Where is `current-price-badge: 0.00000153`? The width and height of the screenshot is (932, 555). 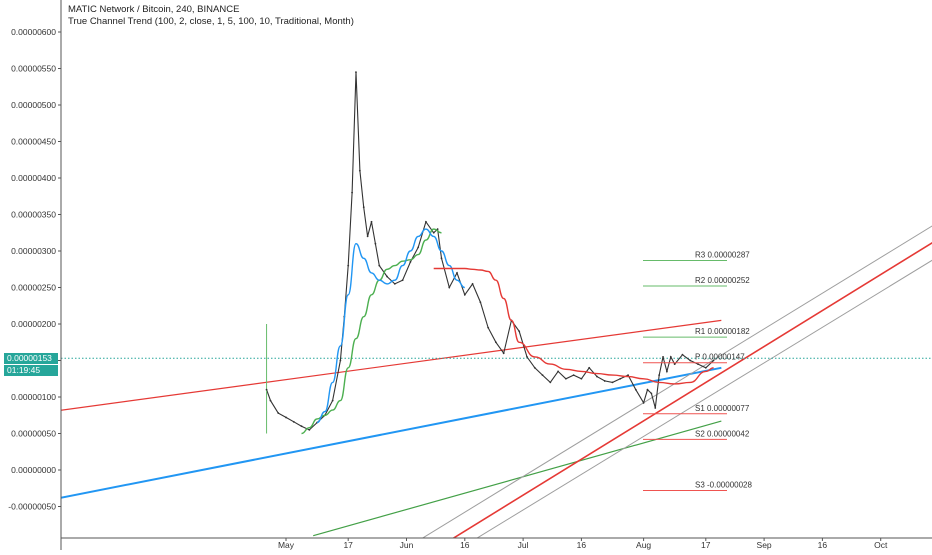 current-price-badge: 0.00000153 is located at coordinates (31, 358).